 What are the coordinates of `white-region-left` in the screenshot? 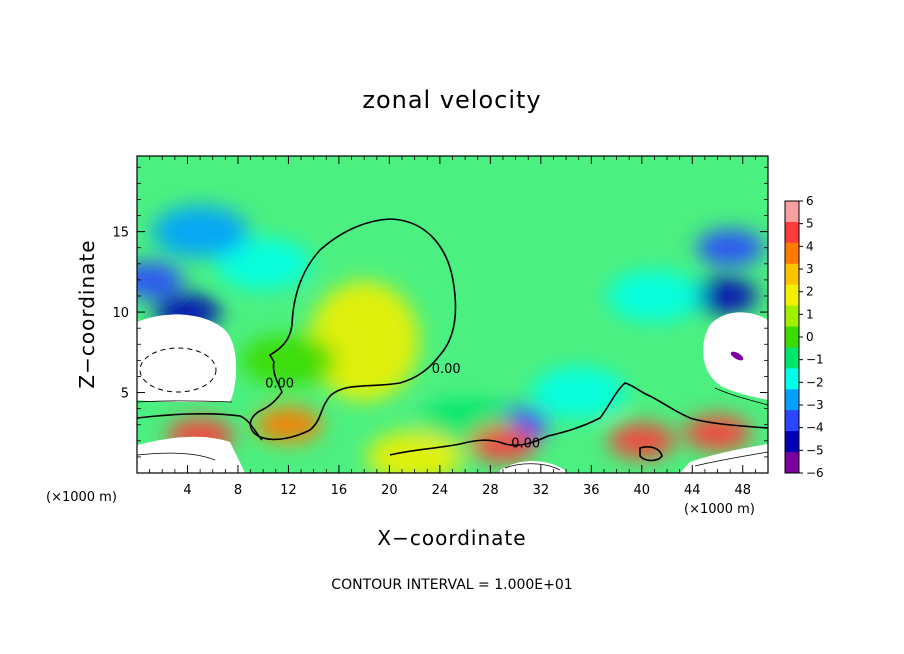 It's located at (187, 358).